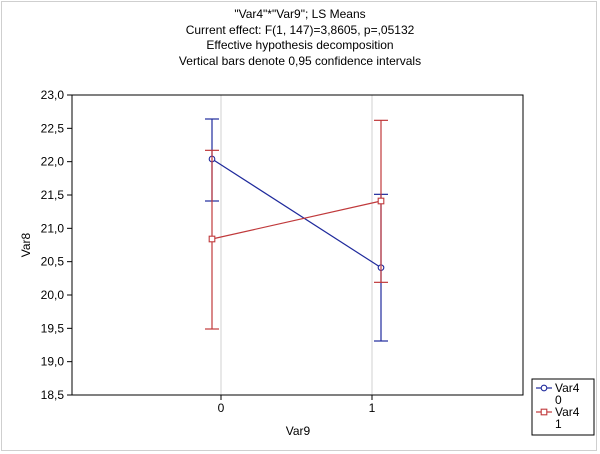  Describe the element at coordinates (53, 228) in the screenshot. I see `y-tick-label: 21,0` at that location.